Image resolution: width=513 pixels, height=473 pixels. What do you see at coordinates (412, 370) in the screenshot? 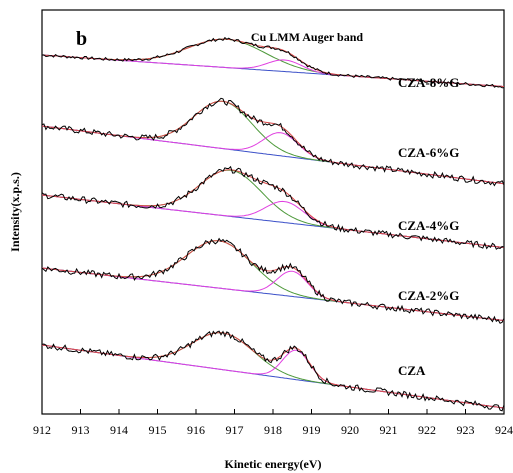
I see `series-label: CZA` at bounding box center [412, 370].